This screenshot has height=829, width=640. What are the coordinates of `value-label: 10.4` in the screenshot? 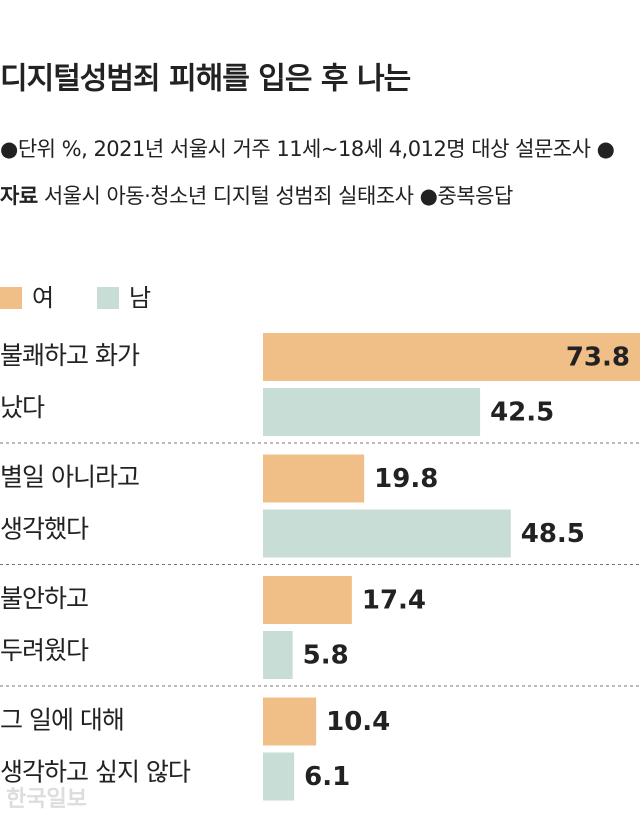 It's located at (358, 722).